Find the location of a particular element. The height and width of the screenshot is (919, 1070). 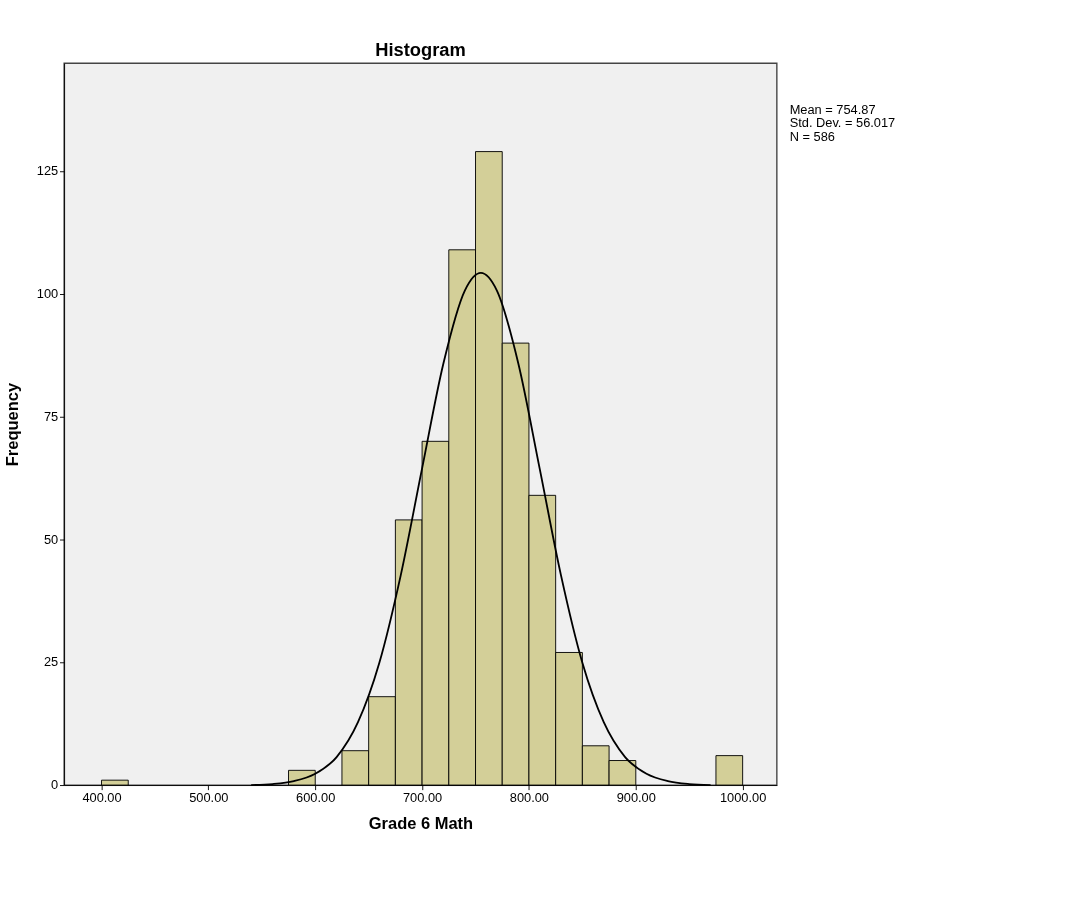

y-tick-label: 50 is located at coordinates (51, 539).